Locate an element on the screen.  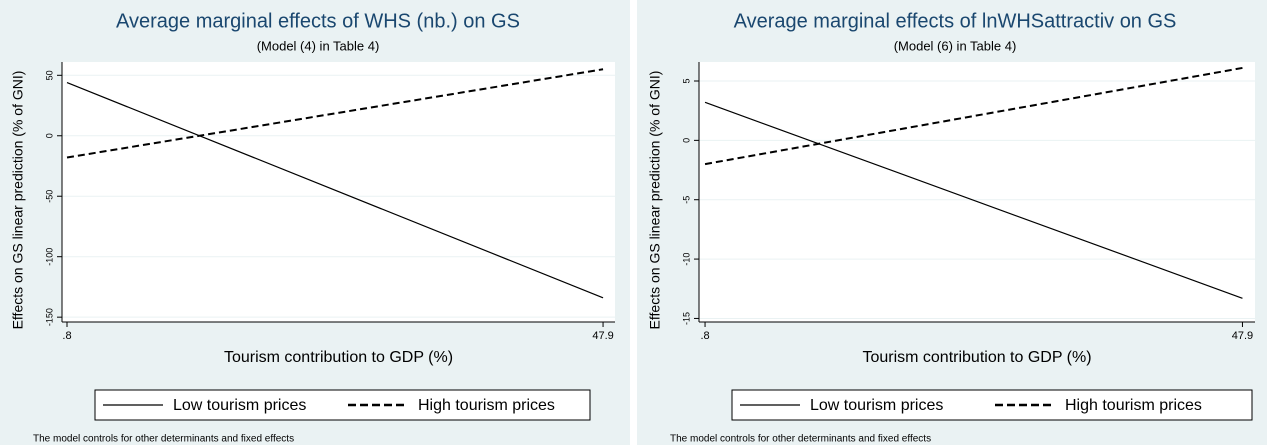
y-tick-label: 50 is located at coordinates (49, 75).